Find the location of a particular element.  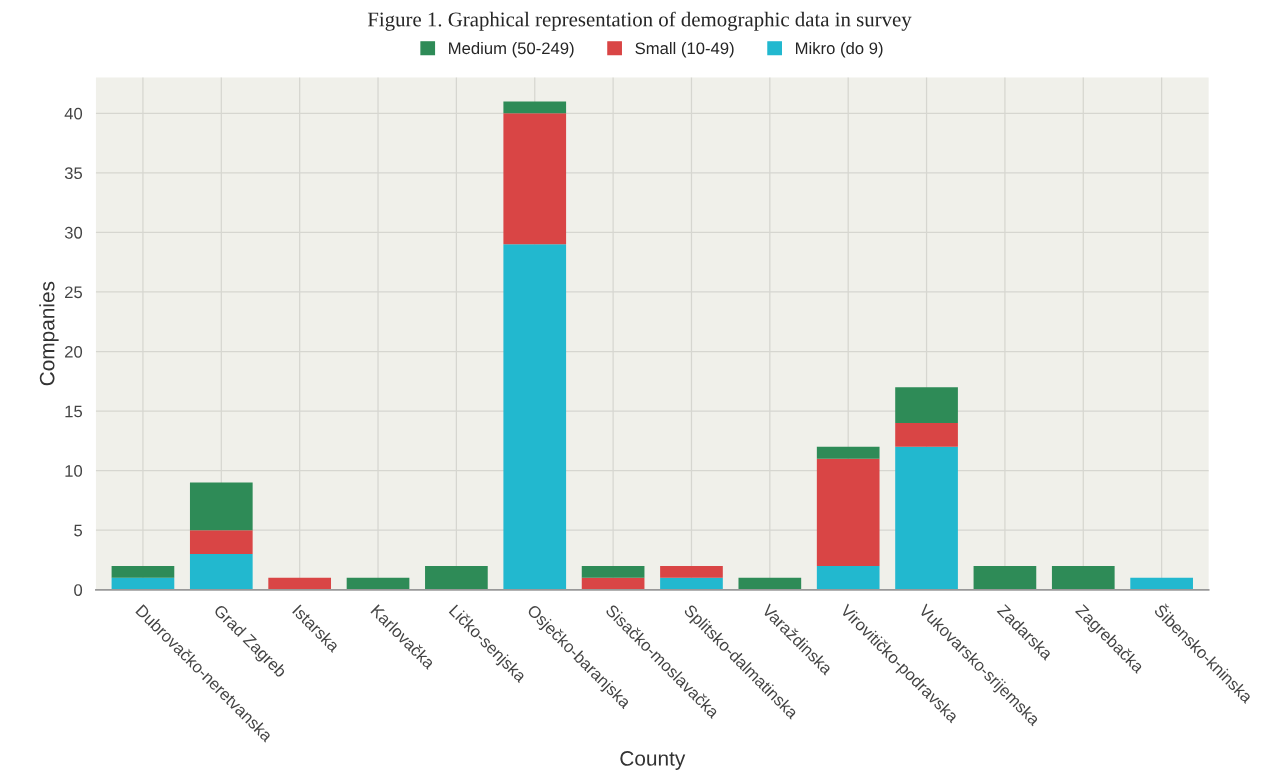

y-tick-label: 30 is located at coordinates (73, 232).